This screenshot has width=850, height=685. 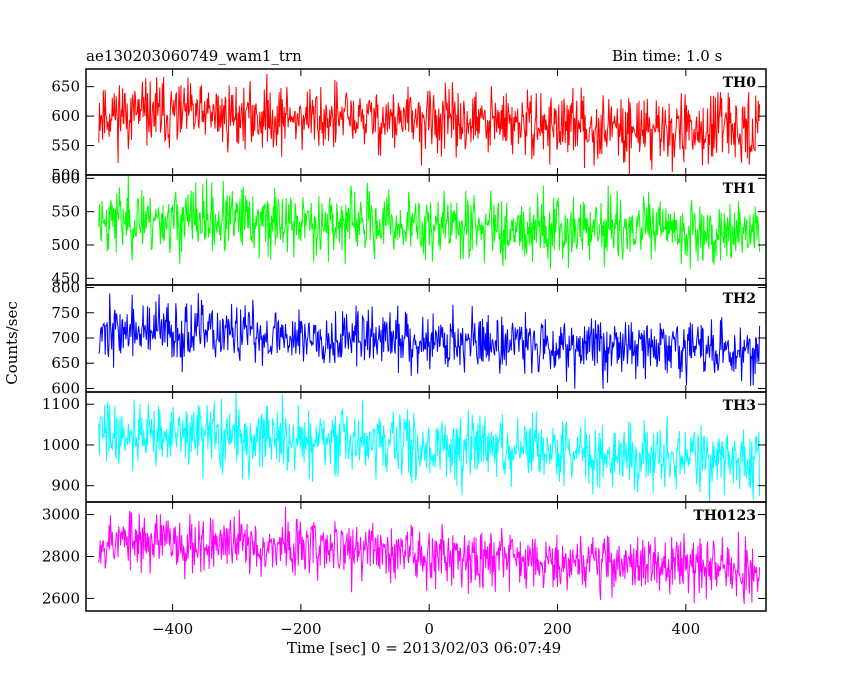 What do you see at coordinates (424, 648) in the screenshot?
I see `x-axis-label: Time [sec] 0 = 2013/02/03 06:07:49` at bounding box center [424, 648].